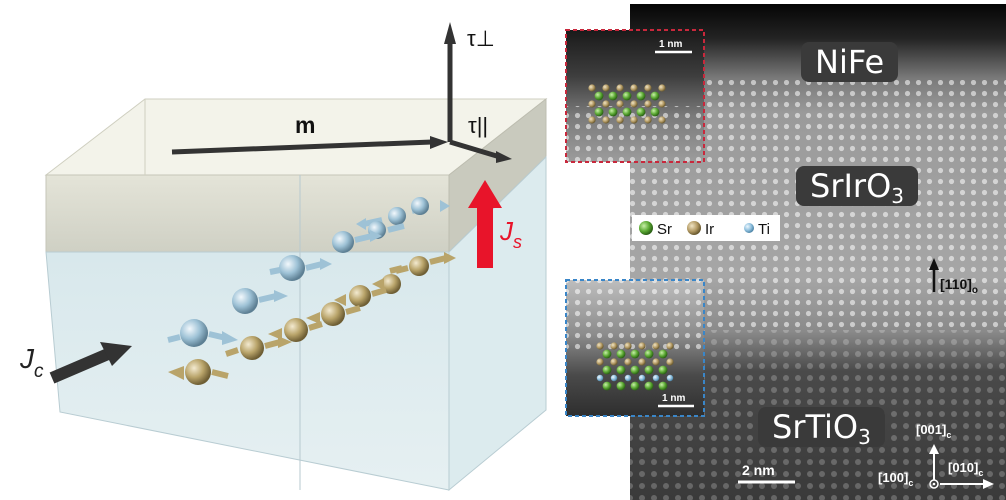  I want to click on legend-background, so click(706, 228).